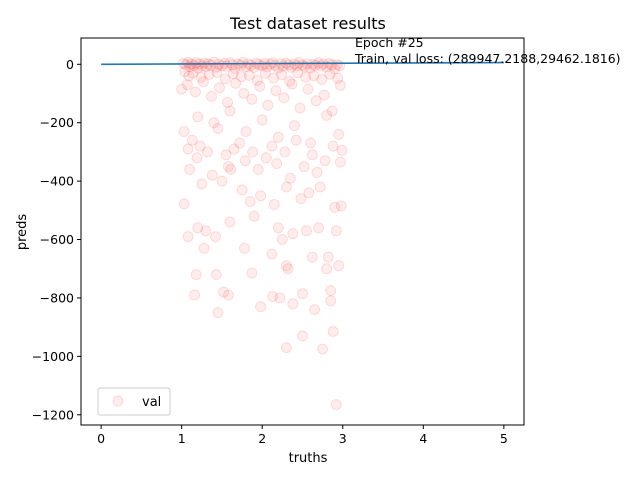 Image resolution: width=640 pixels, height=480 pixels. I want to click on x-tick-label: 5, so click(504, 438).